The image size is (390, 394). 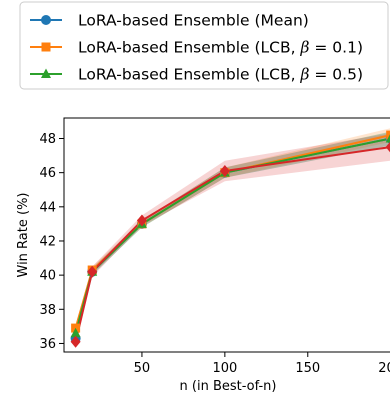 What do you see at coordinates (193, 21) in the screenshot?
I see `legend-label-1: LoRA-based Ensemble (Mean)` at bounding box center [193, 21].